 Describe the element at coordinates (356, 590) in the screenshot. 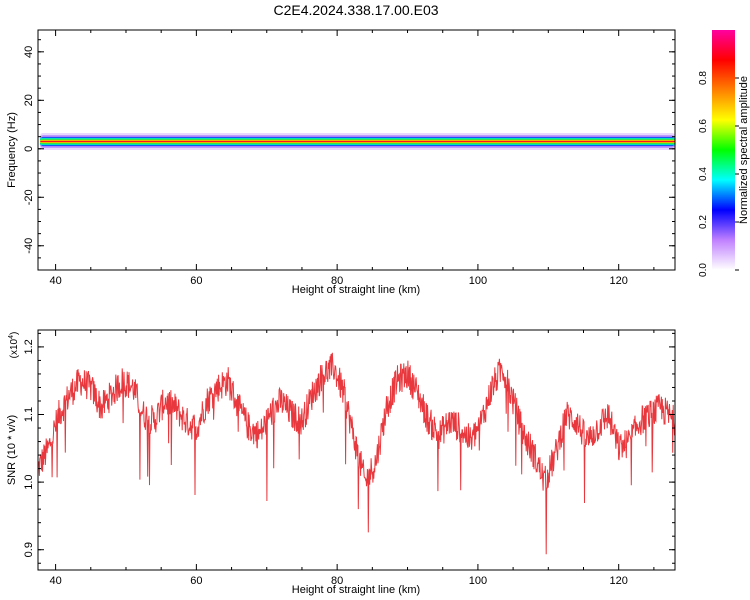

I see `snr-x-axis-label: Height of straight line (km)` at that location.